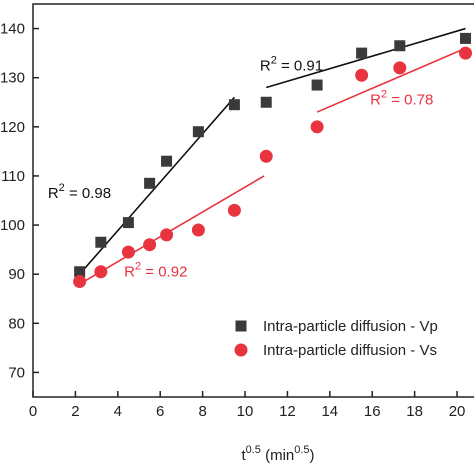 This screenshot has height=474, width=474. Describe the element at coordinates (12, 78) in the screenshot. I see `y-tick-label: 130` at that location.